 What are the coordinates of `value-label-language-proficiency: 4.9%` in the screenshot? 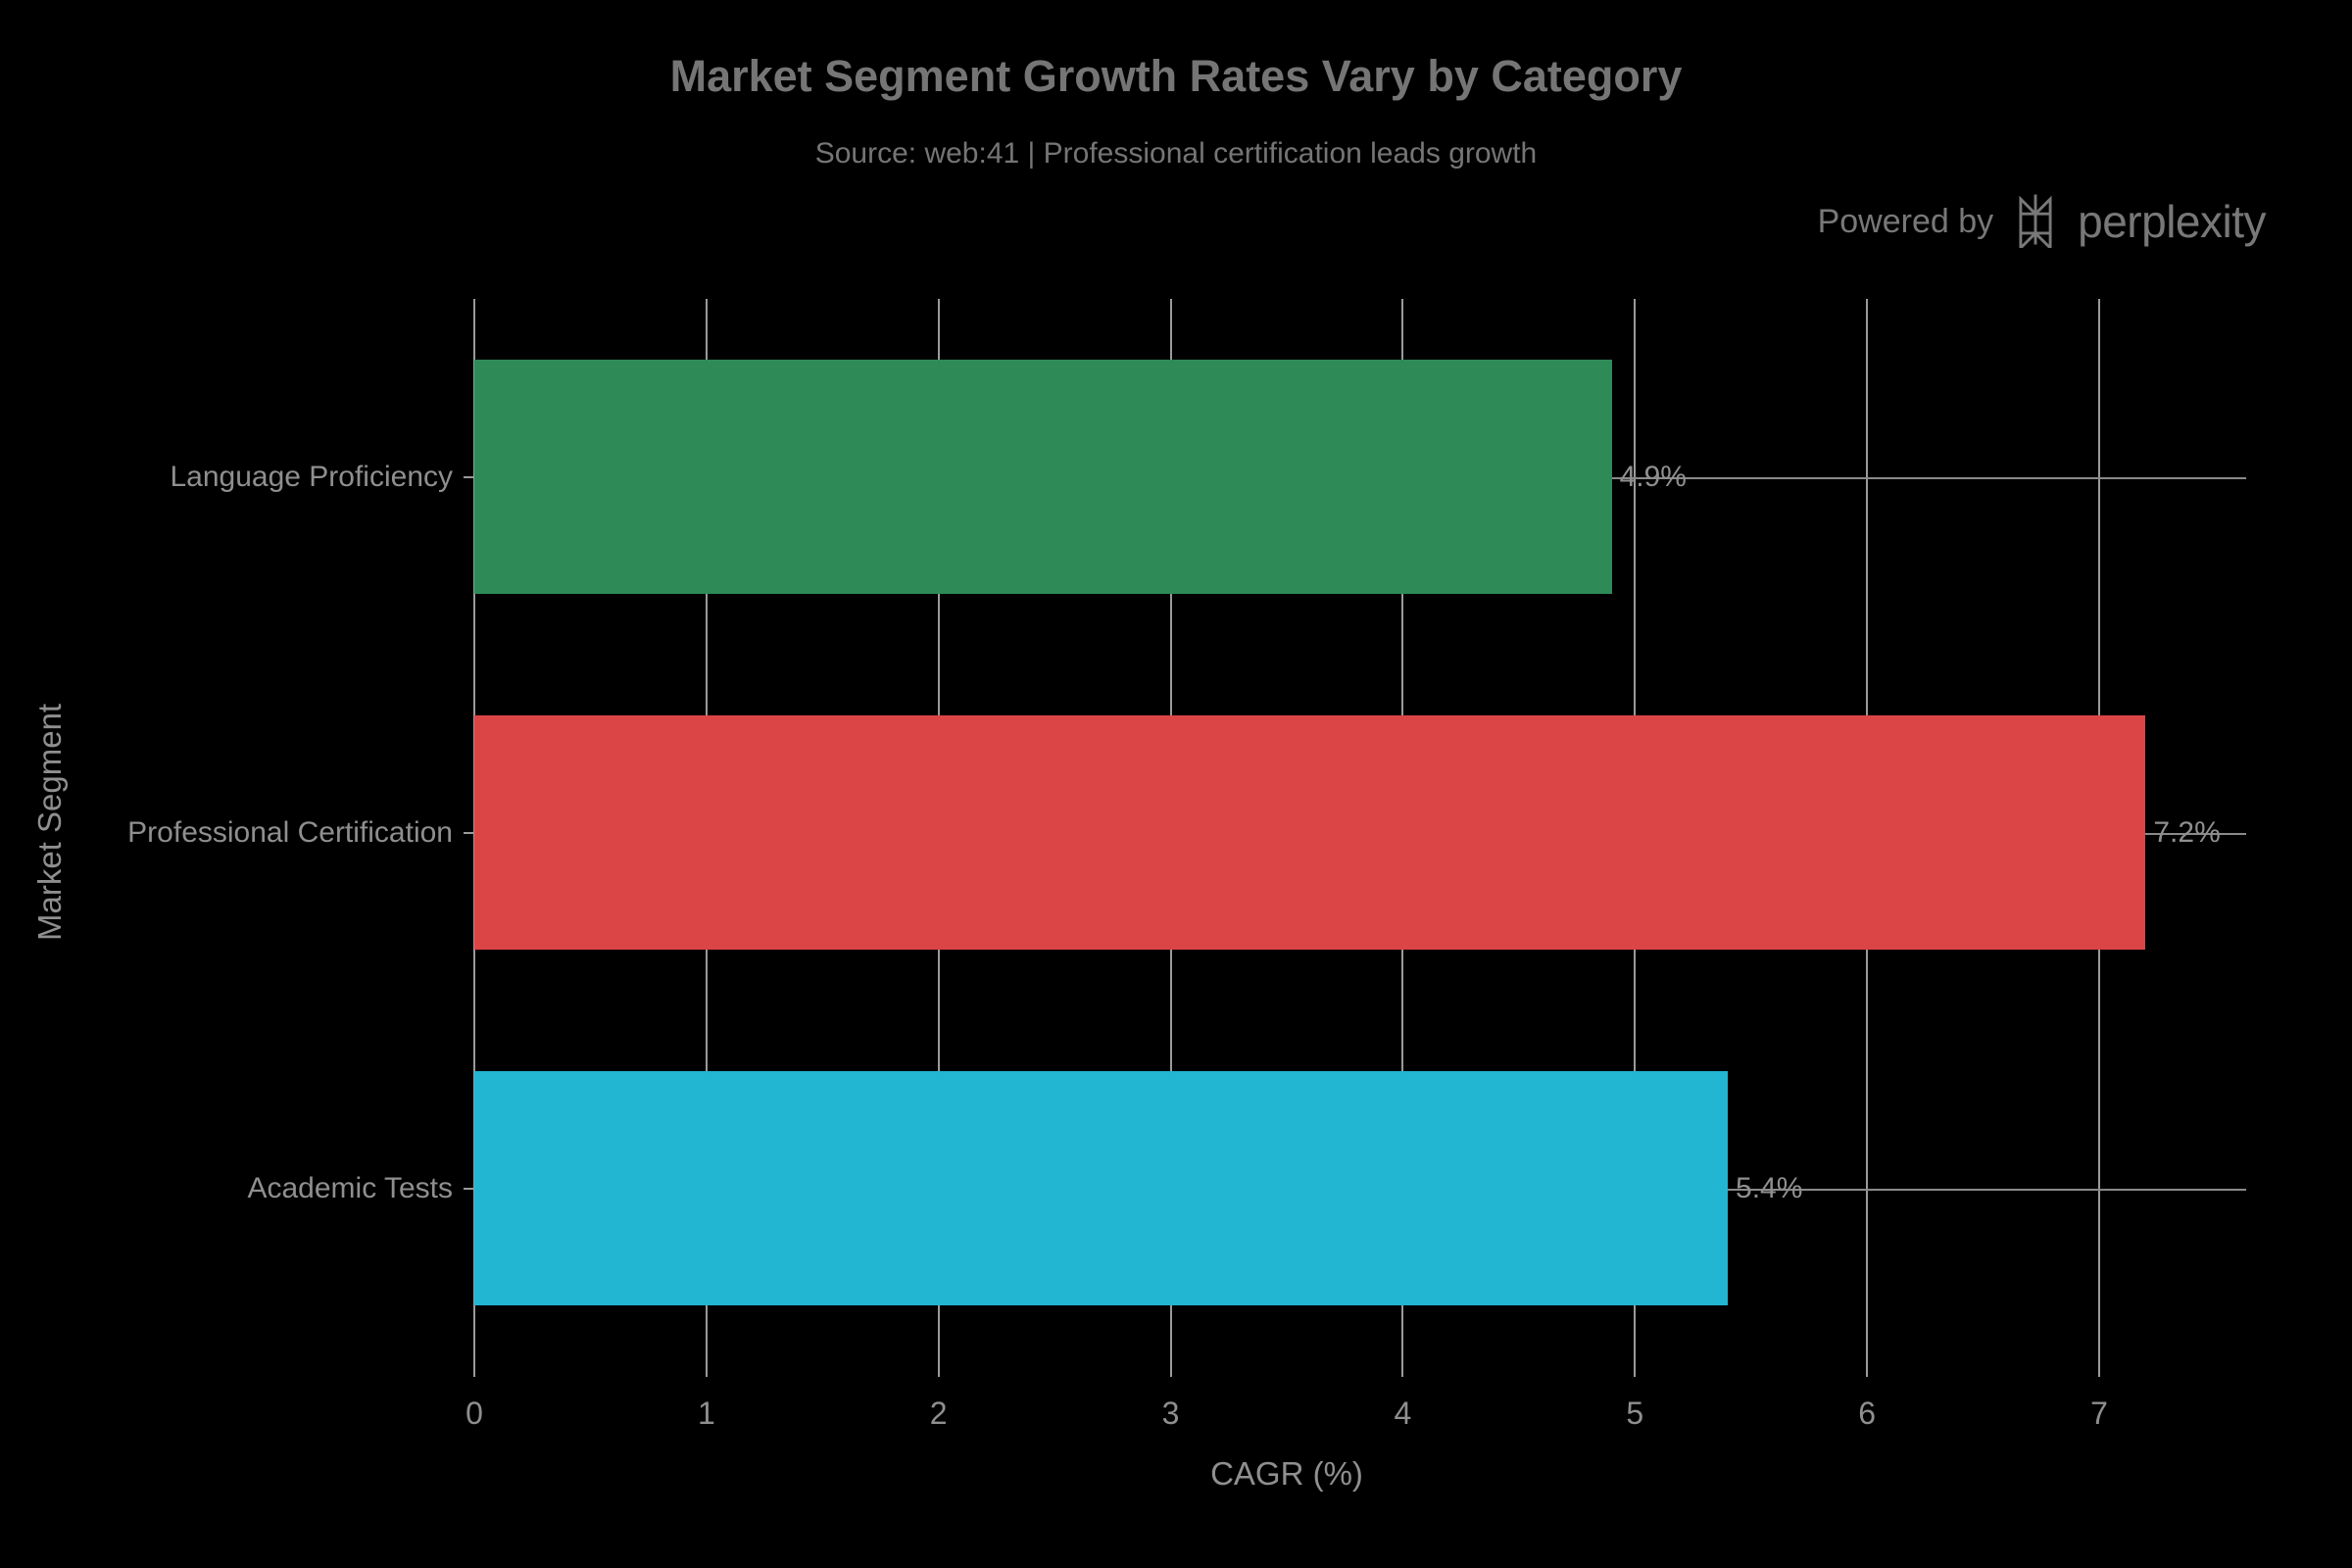 It's located at (1653, 476).